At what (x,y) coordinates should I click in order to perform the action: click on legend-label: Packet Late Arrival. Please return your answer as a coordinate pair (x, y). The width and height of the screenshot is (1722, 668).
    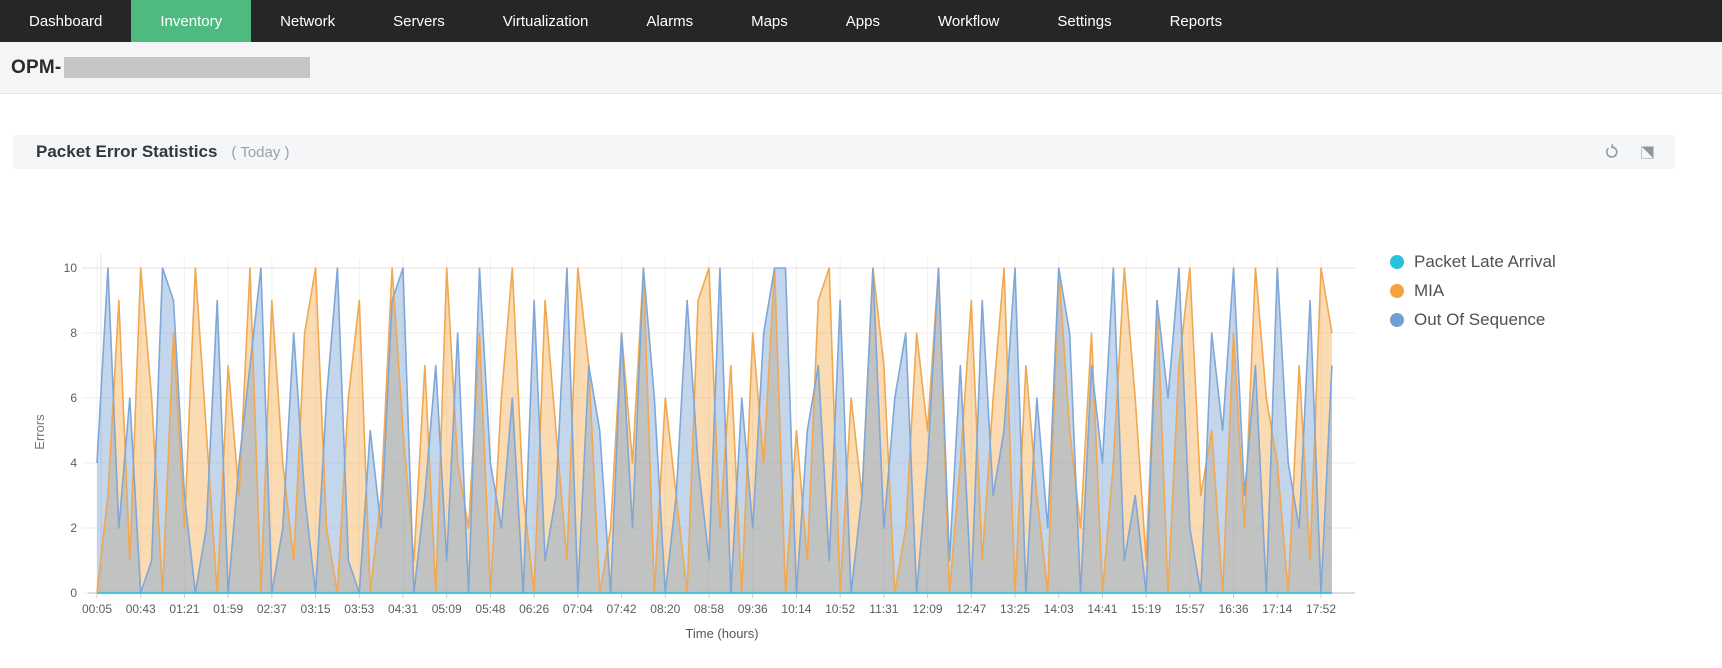
    Looking at the image, I should click on (1485, 261).